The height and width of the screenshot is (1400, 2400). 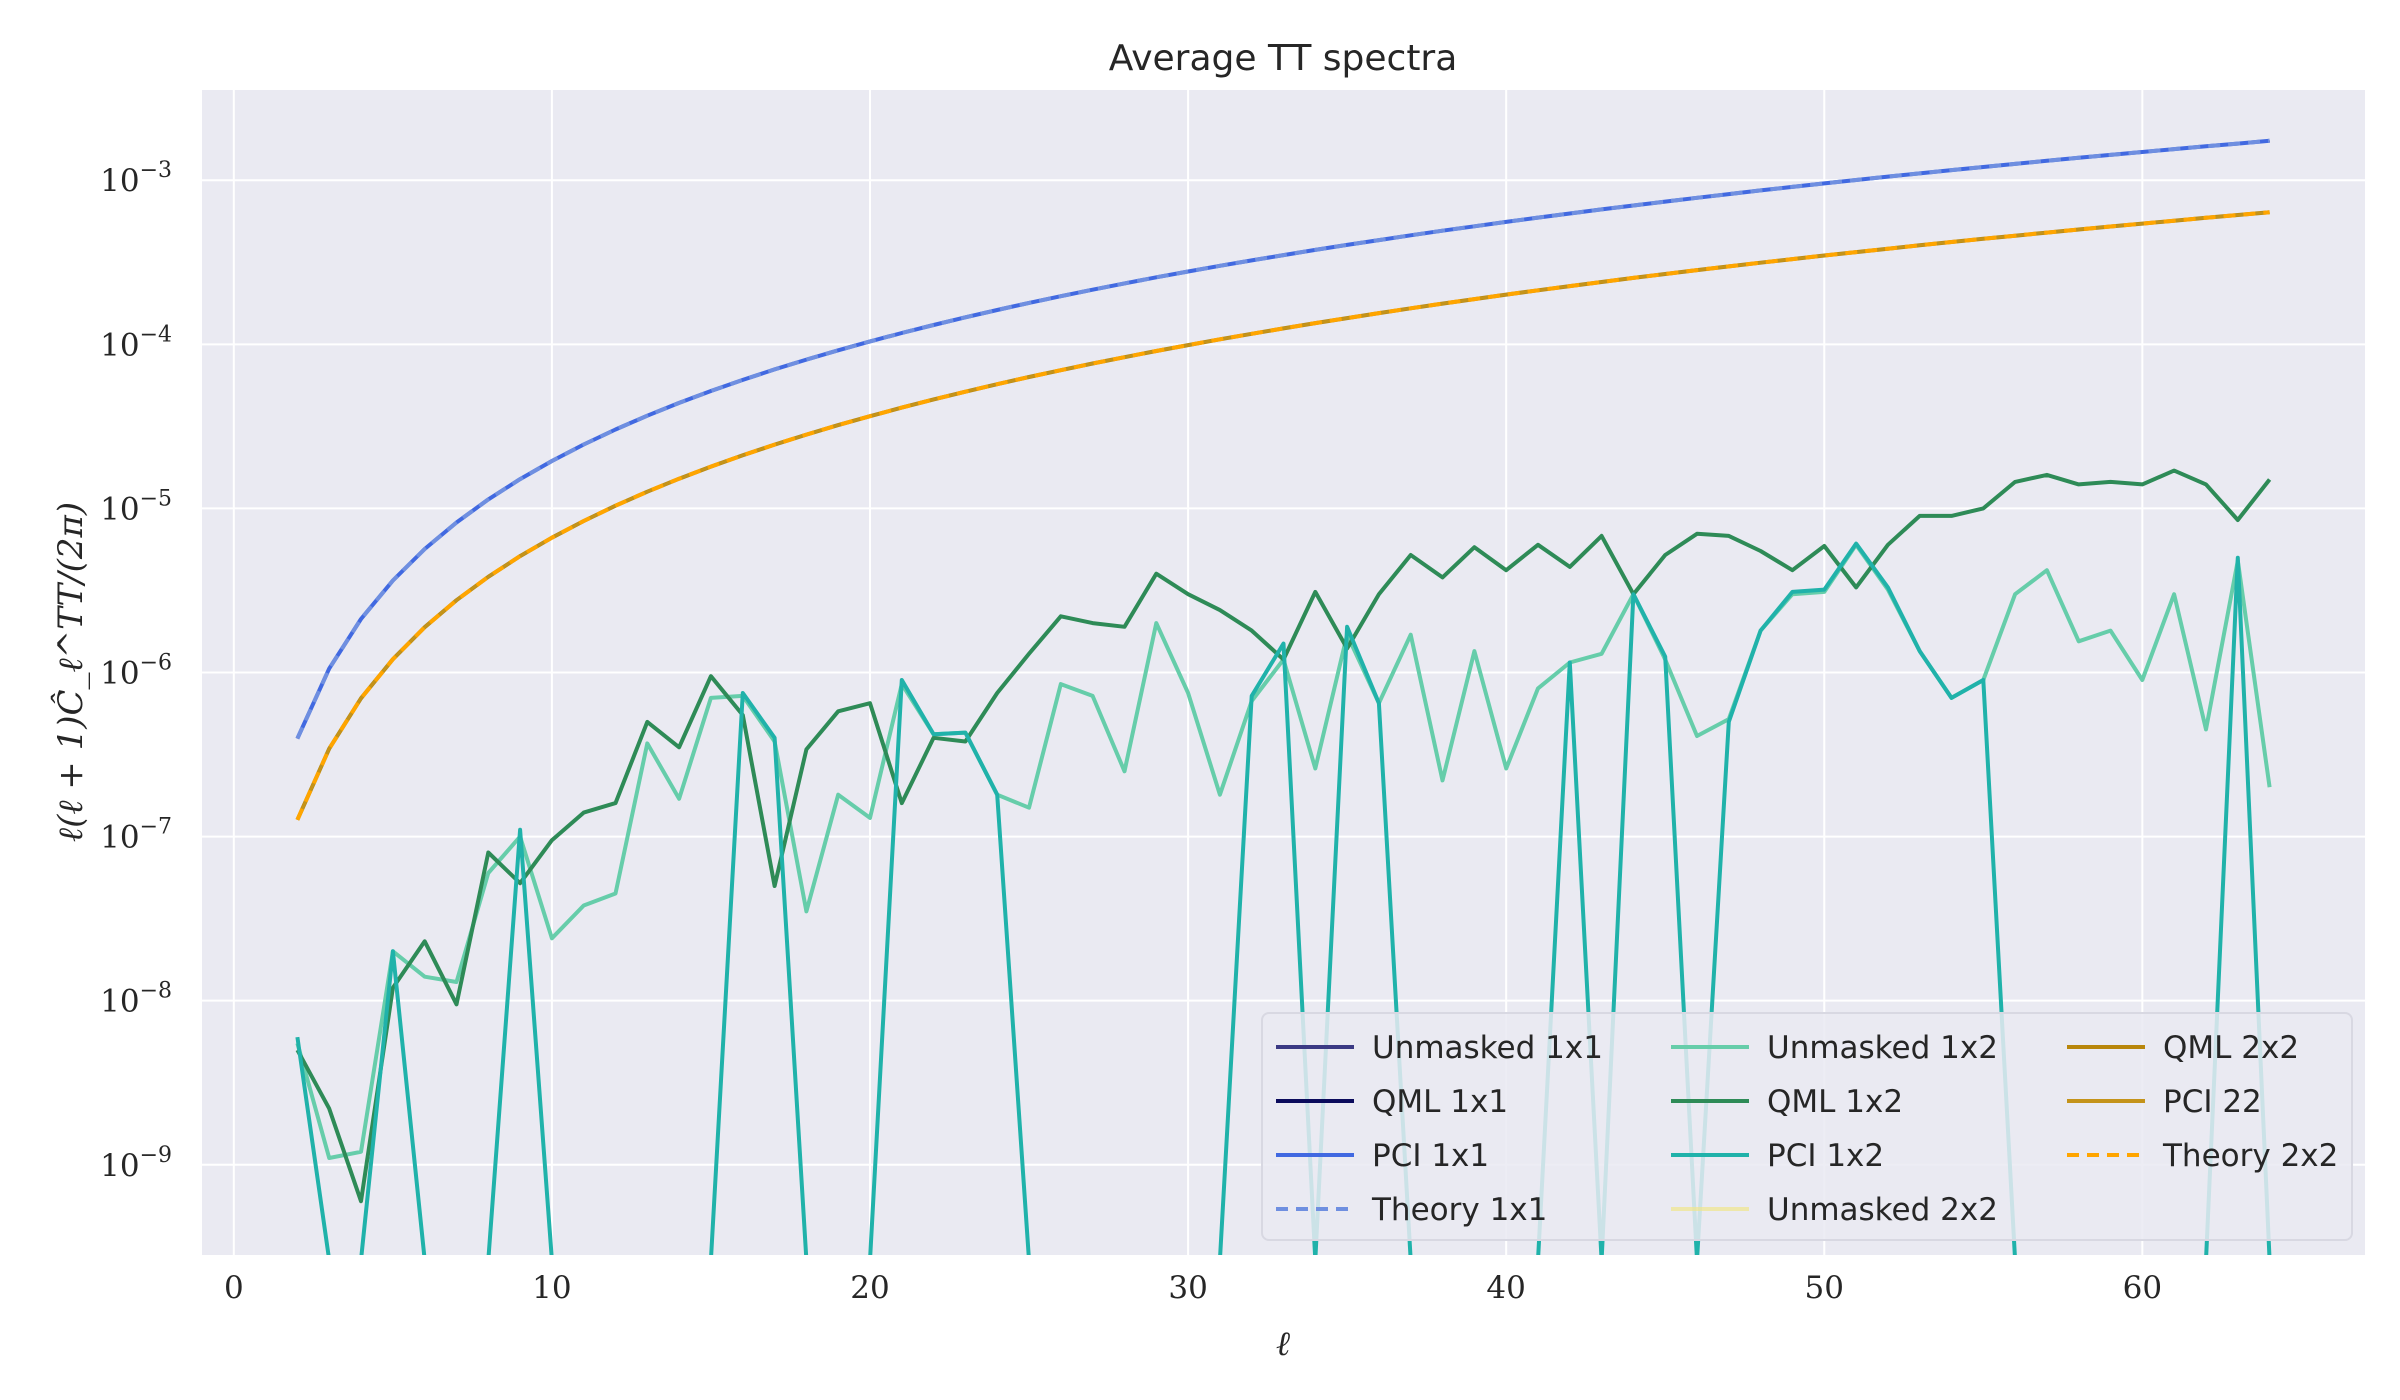 What do you see at coordinates (234, 1288) in the screenshot?
I see `x-tick-label: 0` at bounding box center [234, 1288].